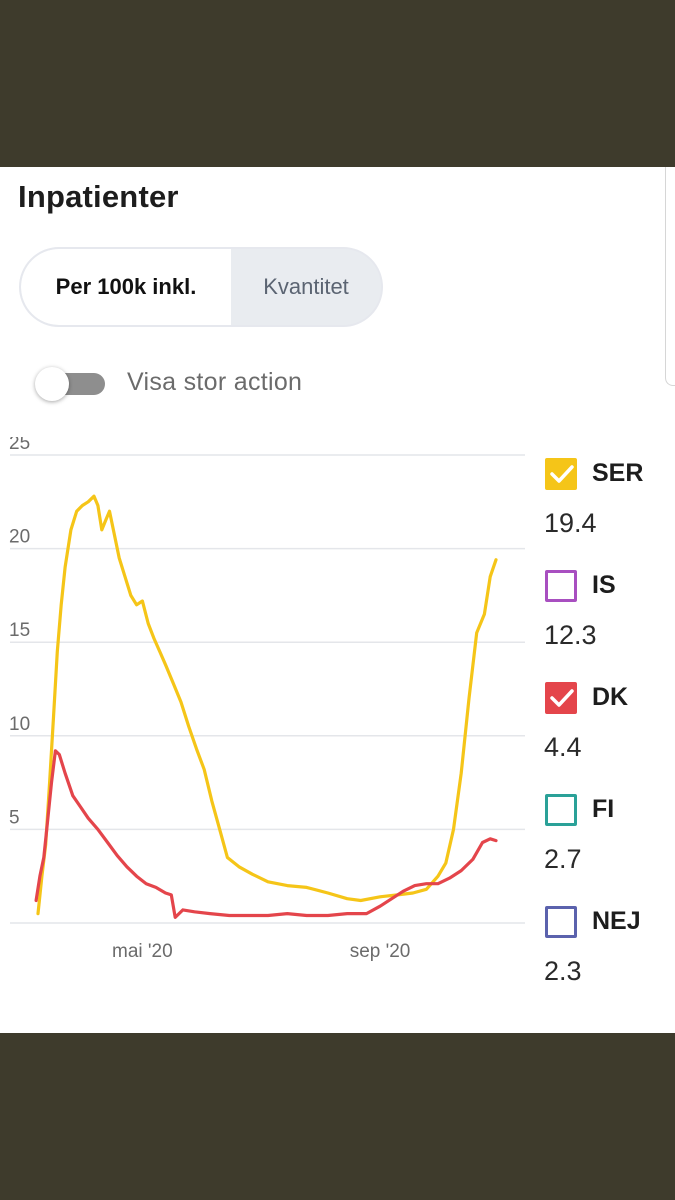  I want to click on nej-checkbox, so click(561, 922).